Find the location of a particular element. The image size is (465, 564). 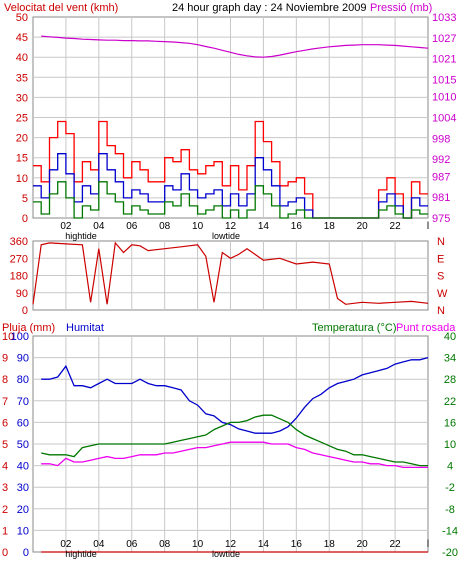

temperature-tick-label: -2 is located at coordinates (450, 488).